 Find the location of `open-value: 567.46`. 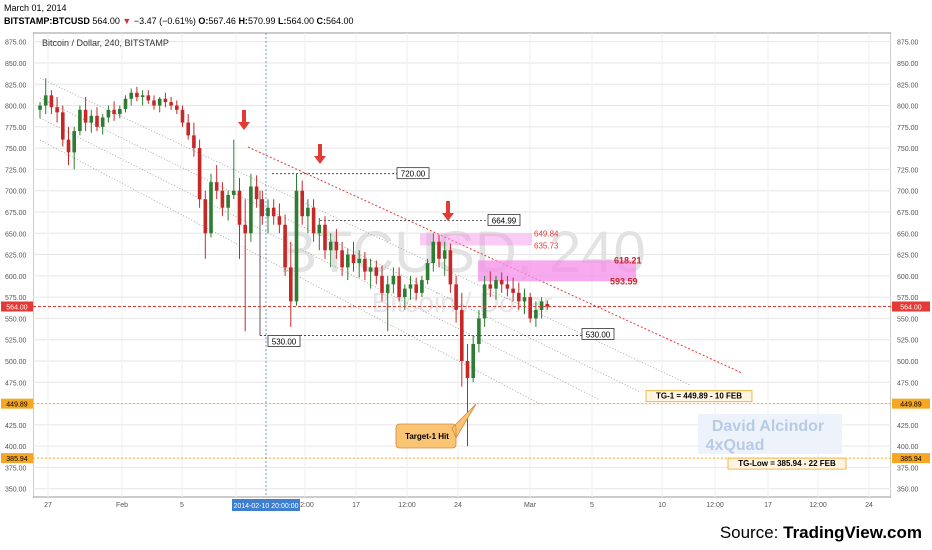

open-value: 567.46 is located at coordinates (222, 21).